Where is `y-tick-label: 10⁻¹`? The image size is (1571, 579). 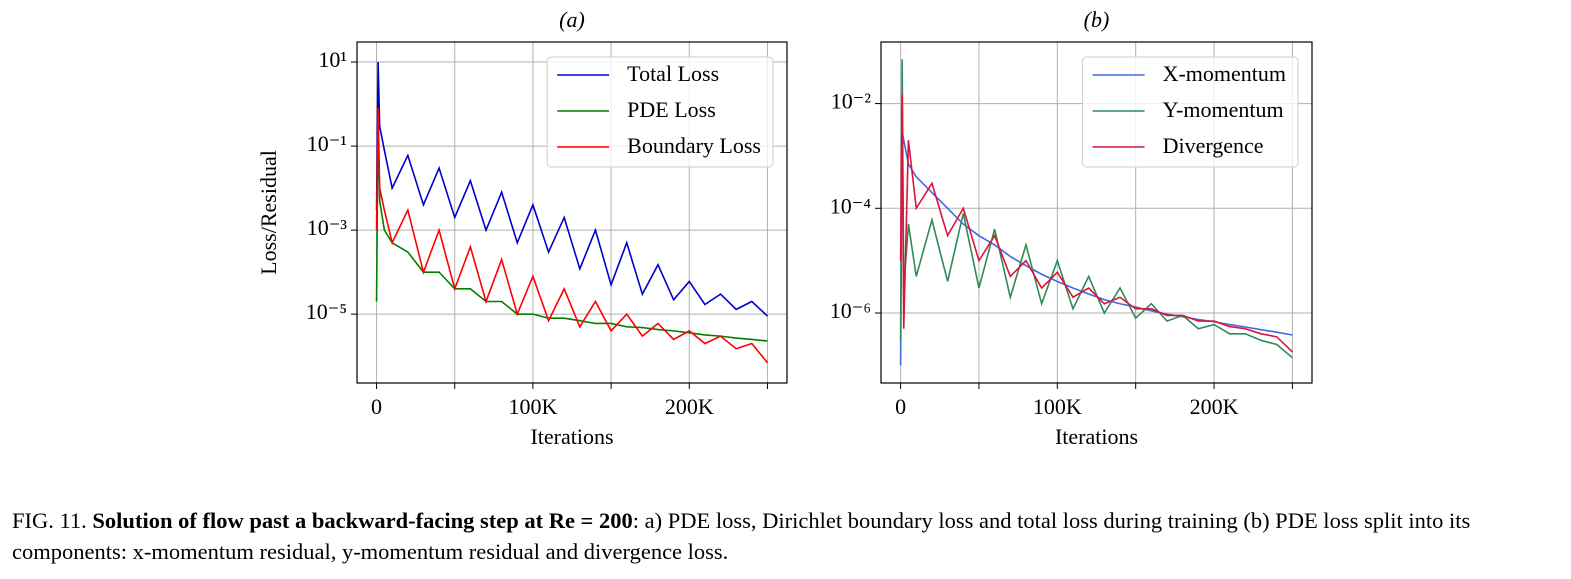 y-tick-label: 10⁻¹ is located at coordinates (327, 143).